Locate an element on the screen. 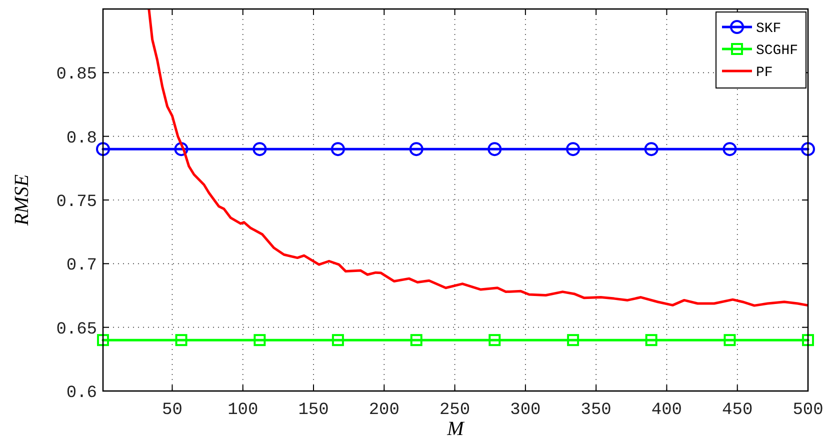 Image resolution: width=827 pixels, height=439 pixels. x-tick-label: 100 is located at coordinates (243, 410).